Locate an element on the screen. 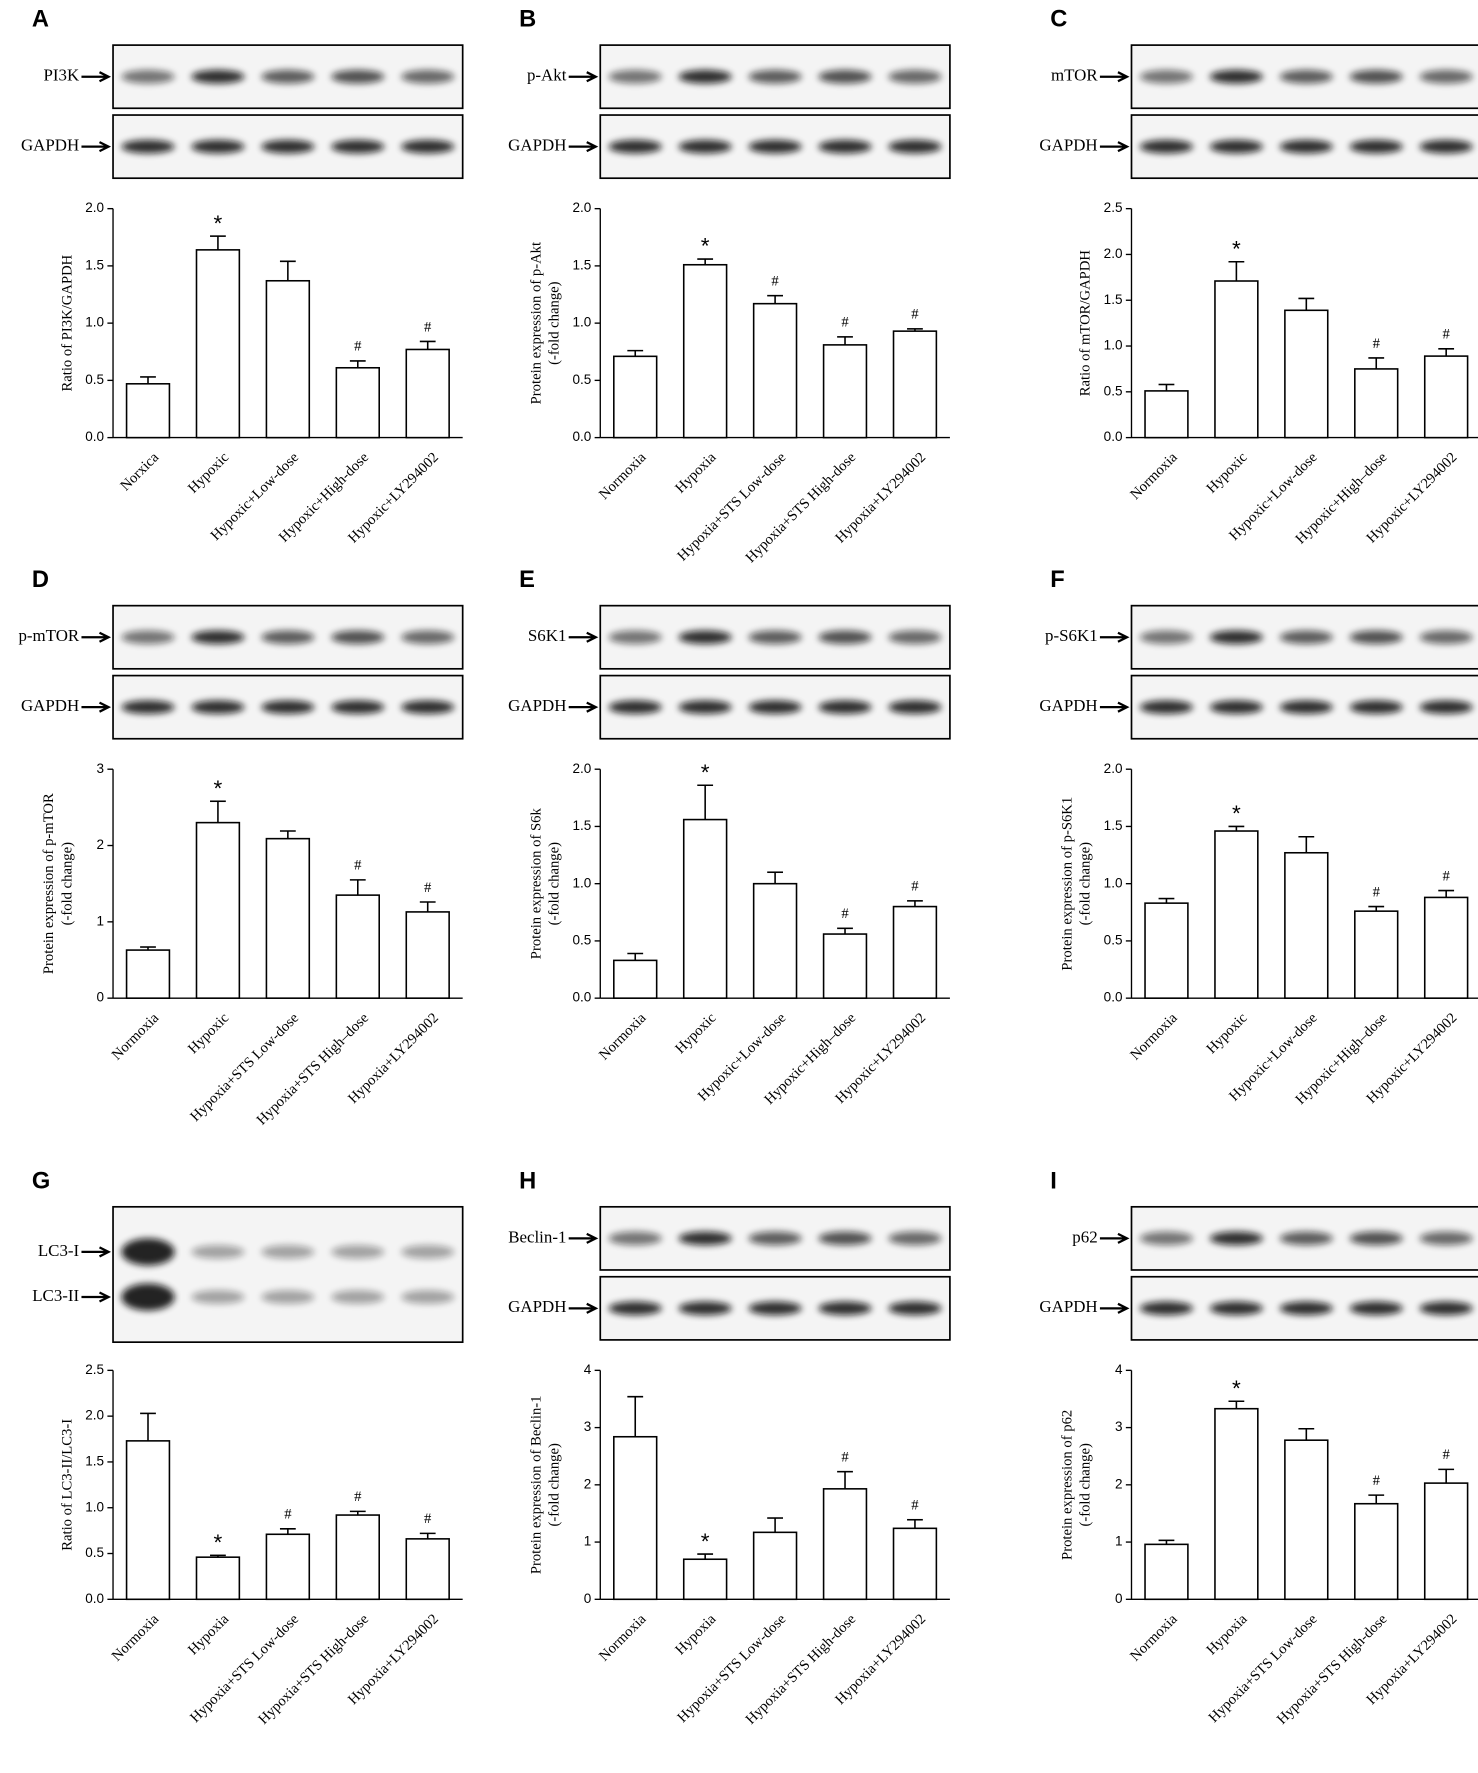 Image resolution: width=1478 pixels, height=1773 pixels. x-tick-label: Hypoxia is located at coordinates (695, 1634).